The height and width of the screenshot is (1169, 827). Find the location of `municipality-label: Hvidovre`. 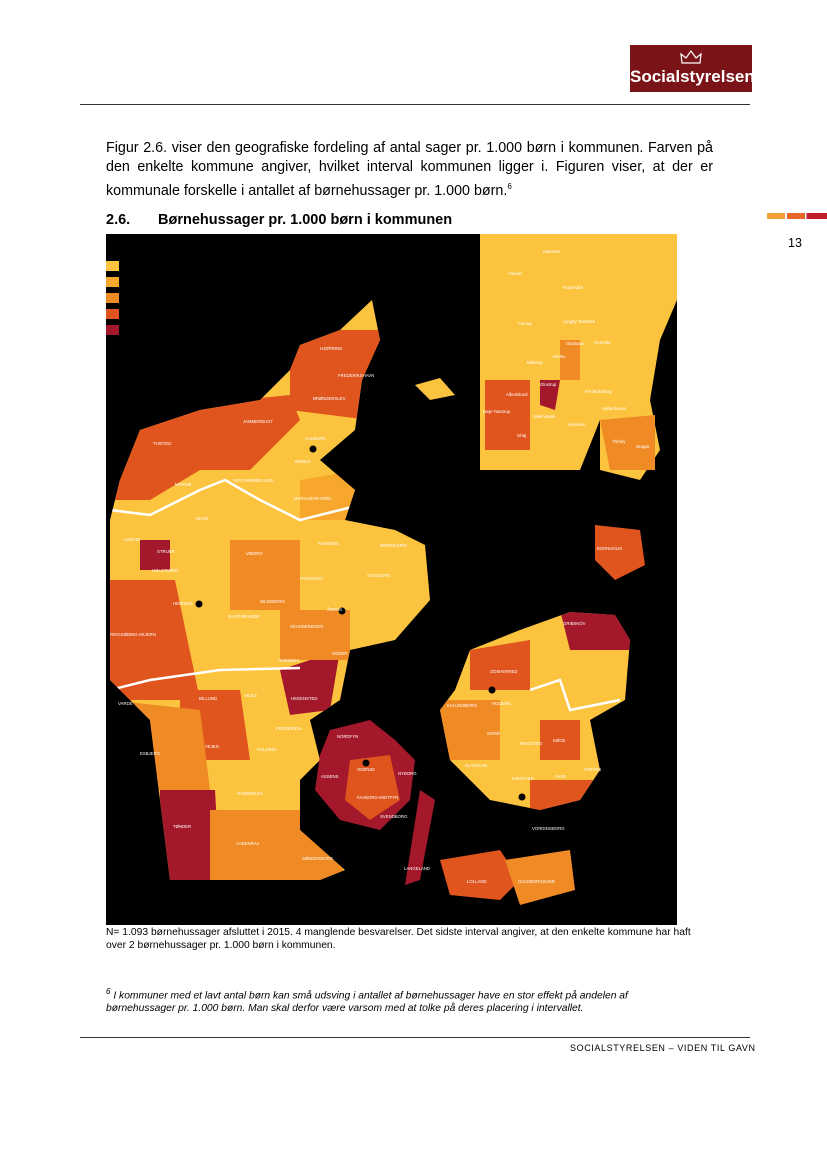

municipality-label: Hvidovre is located at coordinates (577, 424).